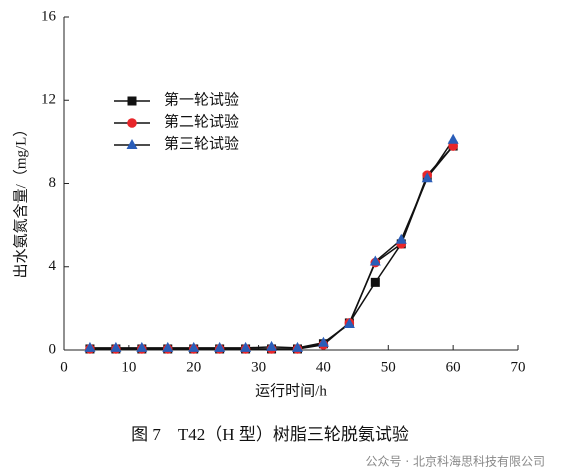  I want to click on x-tick-label: 60, so click(453, 367).